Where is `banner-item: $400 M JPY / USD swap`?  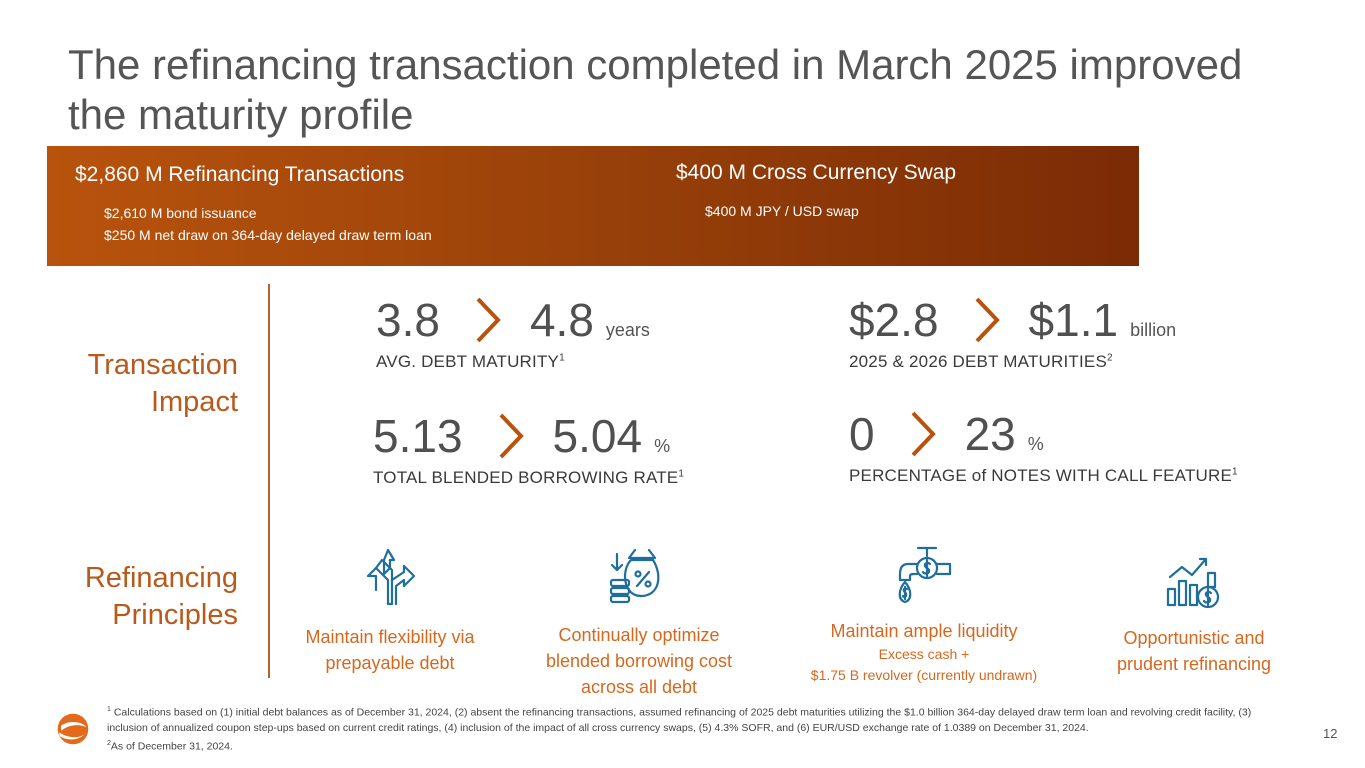
banner-item: $400 M JPY / USD swap is located at coordinates (782, 211).